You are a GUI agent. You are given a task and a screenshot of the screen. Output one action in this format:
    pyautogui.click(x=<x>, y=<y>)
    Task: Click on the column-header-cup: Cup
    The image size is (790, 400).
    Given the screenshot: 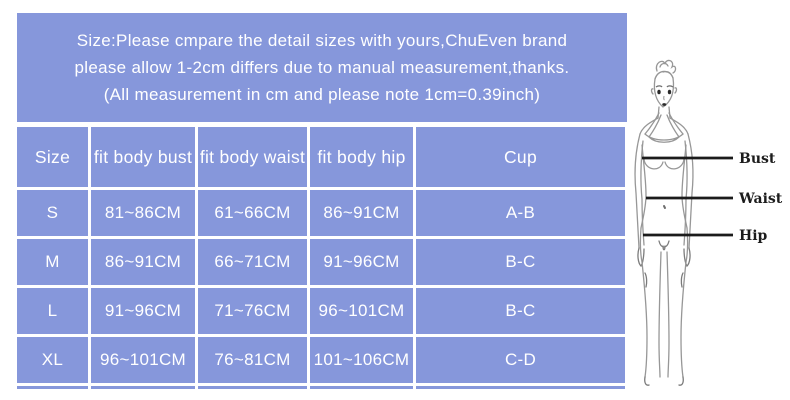 What is the action you would take?
    pyautogui.click(x=520, y=157)
    